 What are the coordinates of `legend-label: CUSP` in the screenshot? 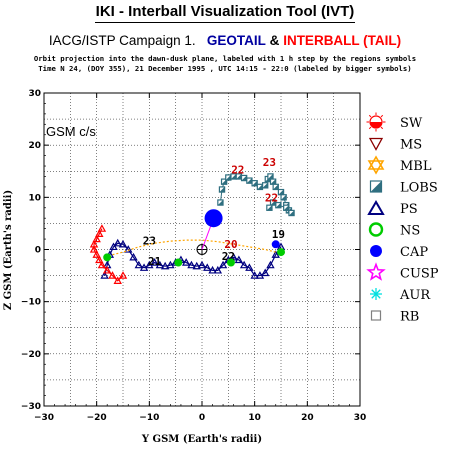 It's located at (419, 274).